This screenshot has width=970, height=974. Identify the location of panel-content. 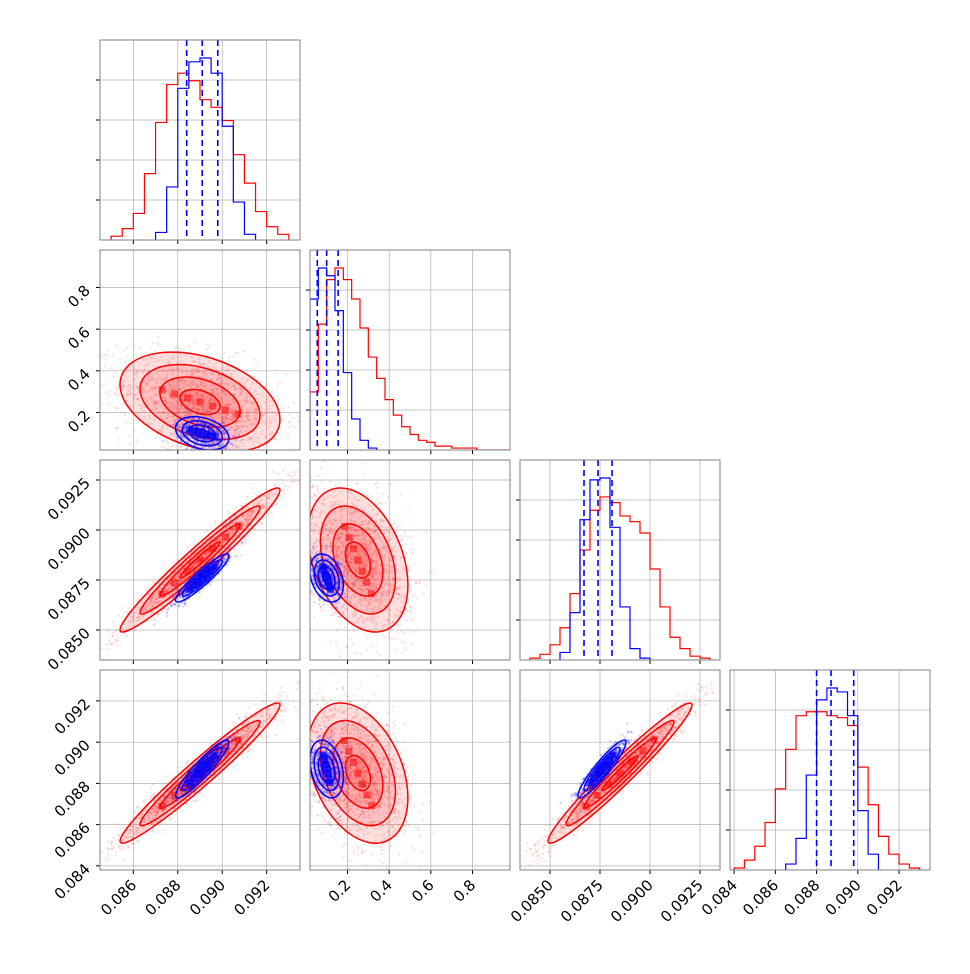
(399, 567).